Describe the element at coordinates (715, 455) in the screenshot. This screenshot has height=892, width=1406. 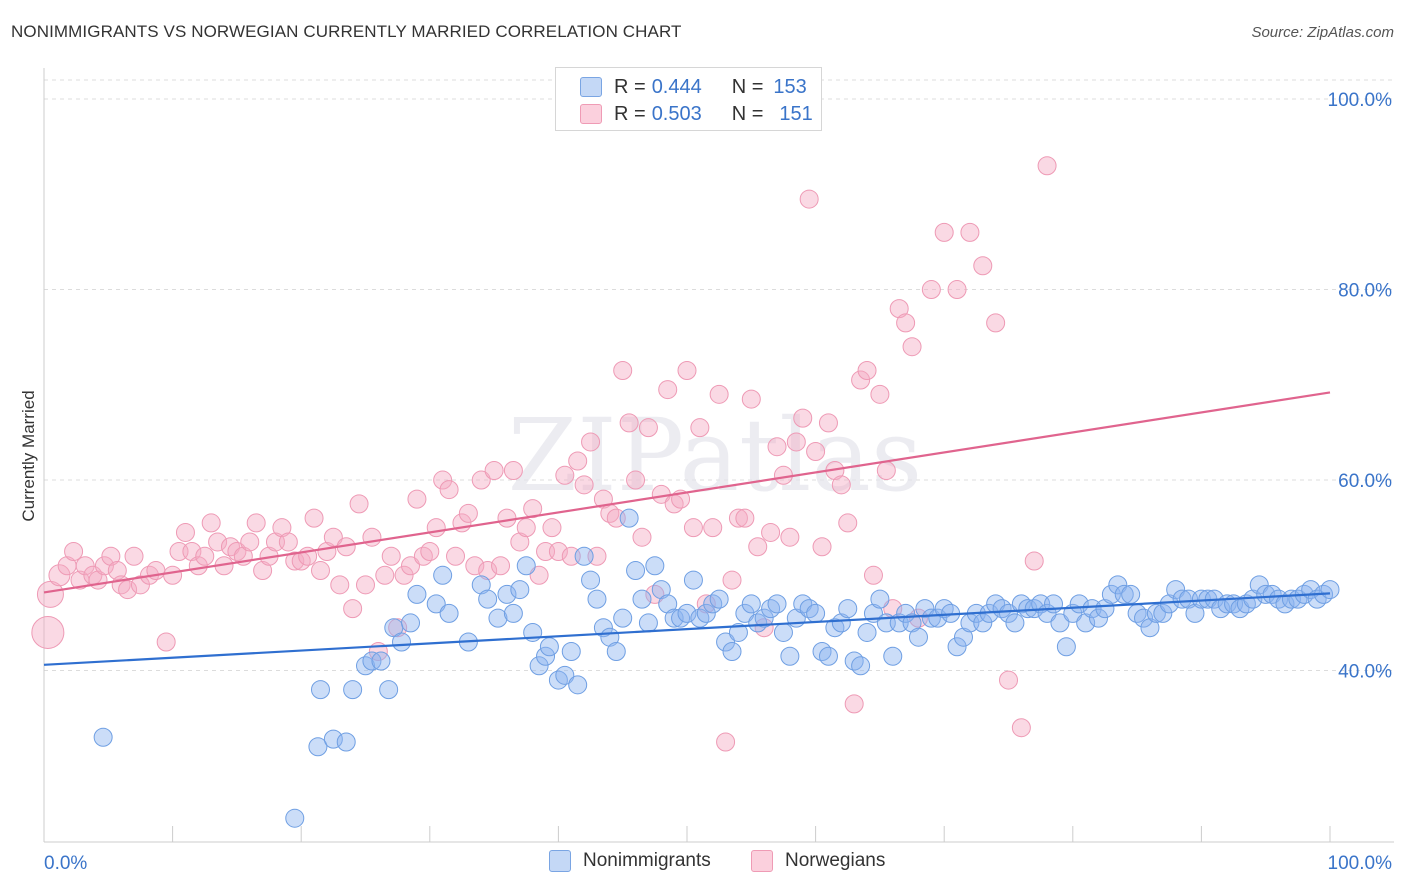
I see `watermark: ZIPatlas` at that location.